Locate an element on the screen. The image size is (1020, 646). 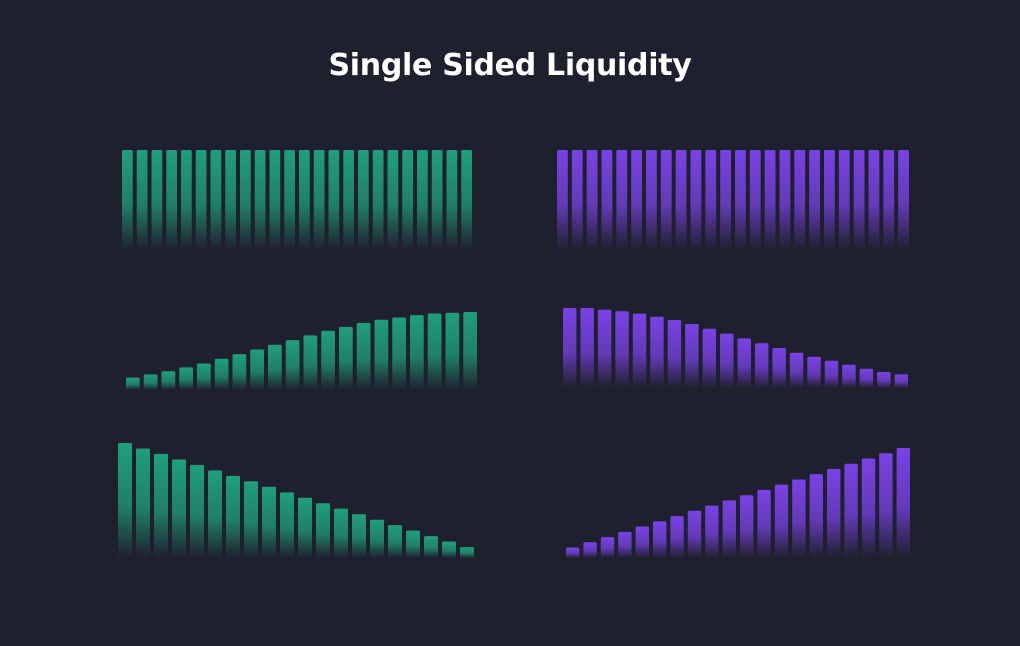
chart-5-green is located at coordinates (296, 501).